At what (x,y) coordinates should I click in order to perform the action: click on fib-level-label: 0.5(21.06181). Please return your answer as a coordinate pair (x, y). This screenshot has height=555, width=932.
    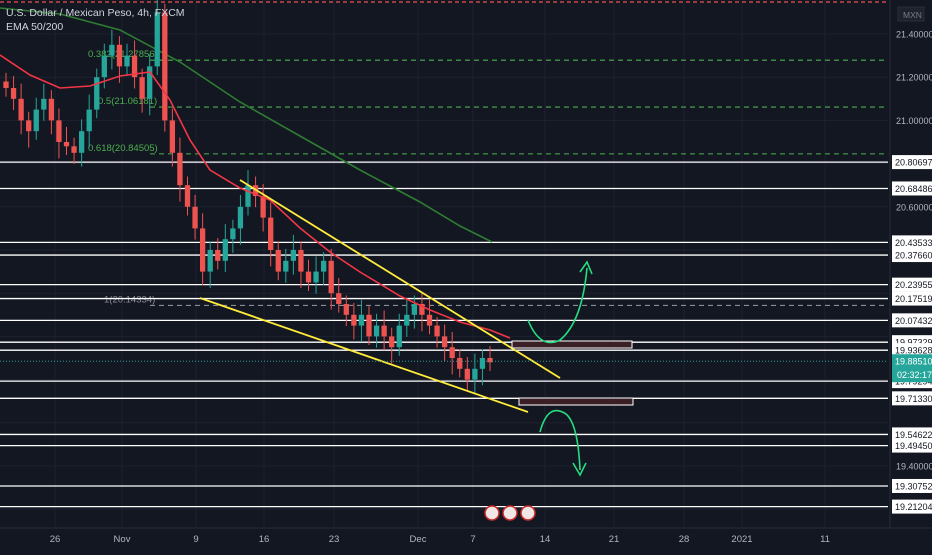
    Looking at the image, I should click on (127, 101).